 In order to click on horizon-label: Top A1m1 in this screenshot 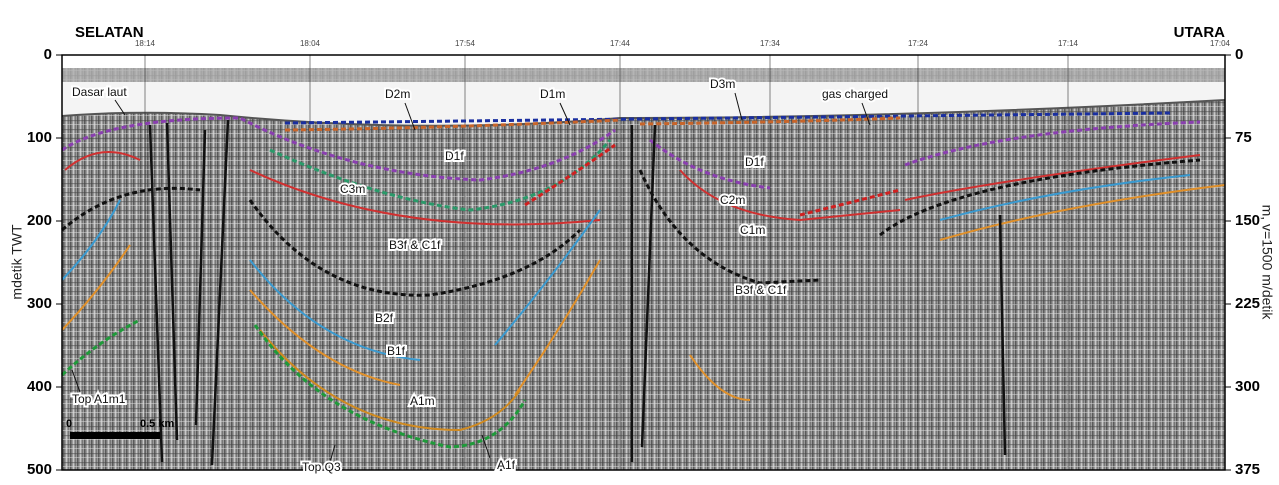, I will do `click(99, 399)`.